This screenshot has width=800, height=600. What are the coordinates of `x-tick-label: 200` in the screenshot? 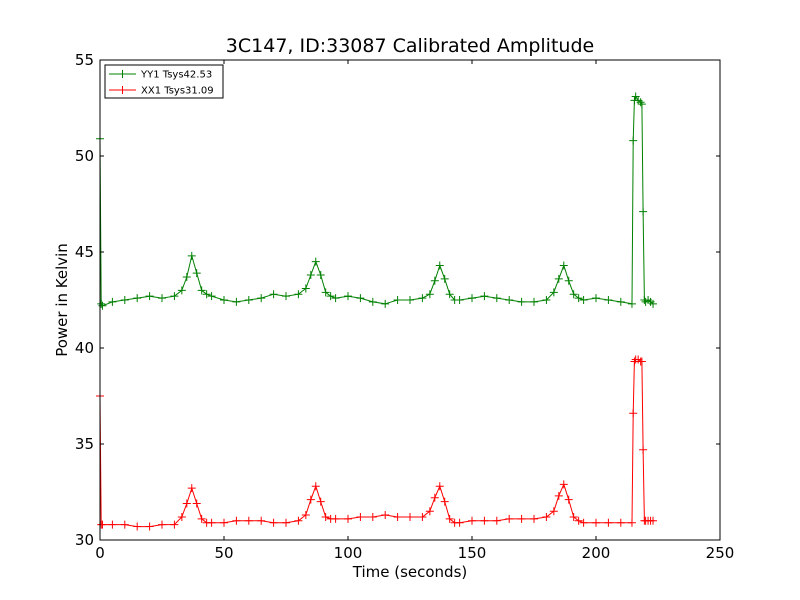 It's located at (596, 553).